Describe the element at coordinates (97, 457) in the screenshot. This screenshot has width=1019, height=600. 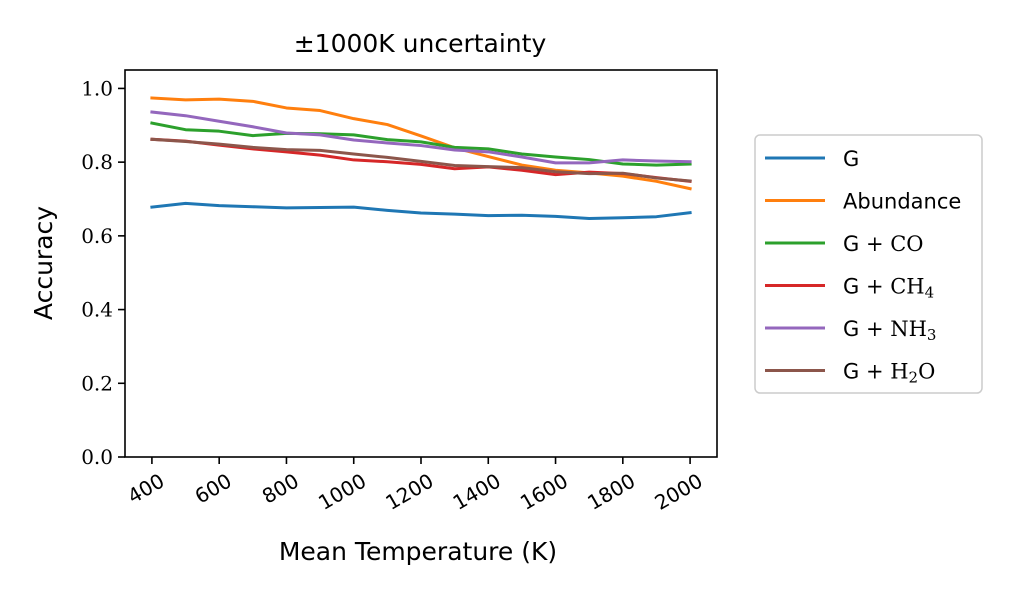
I see `y-tick-label: 0.0` at that location.